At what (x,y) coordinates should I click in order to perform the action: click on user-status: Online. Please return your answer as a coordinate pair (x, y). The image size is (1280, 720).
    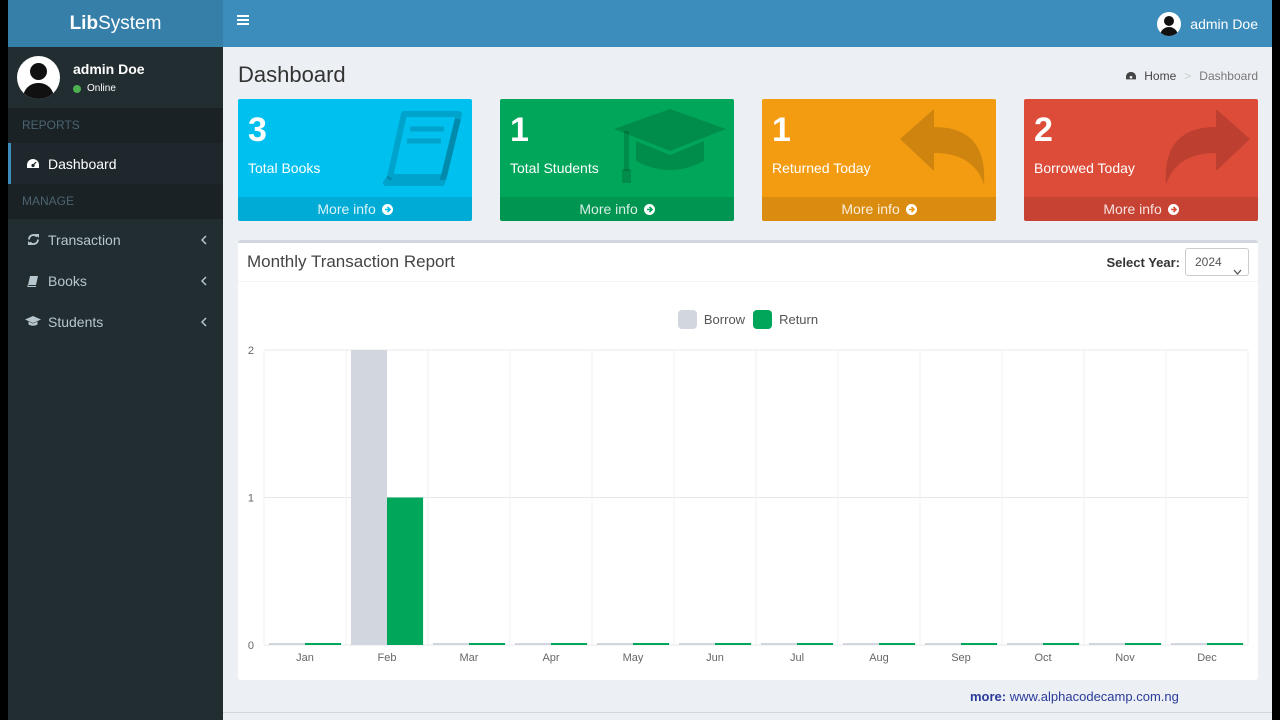
    Looking at the image, I should click on (109, 88).